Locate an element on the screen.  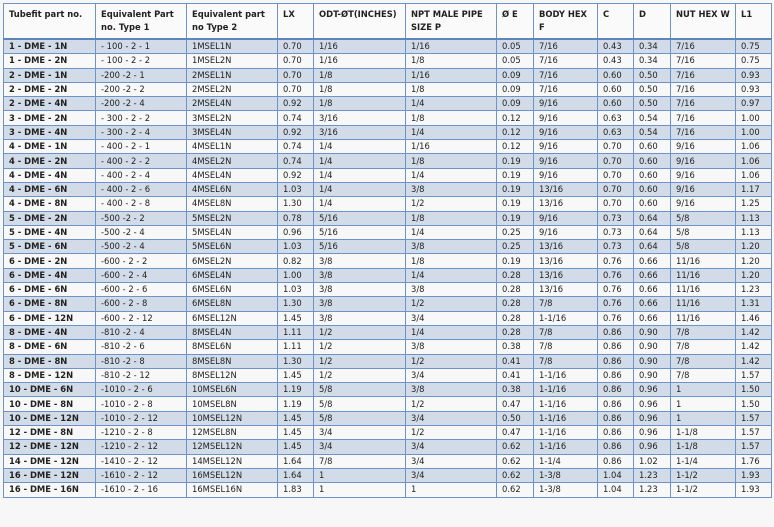
table-cell: 0.73 is located at coordinates (615, 232).